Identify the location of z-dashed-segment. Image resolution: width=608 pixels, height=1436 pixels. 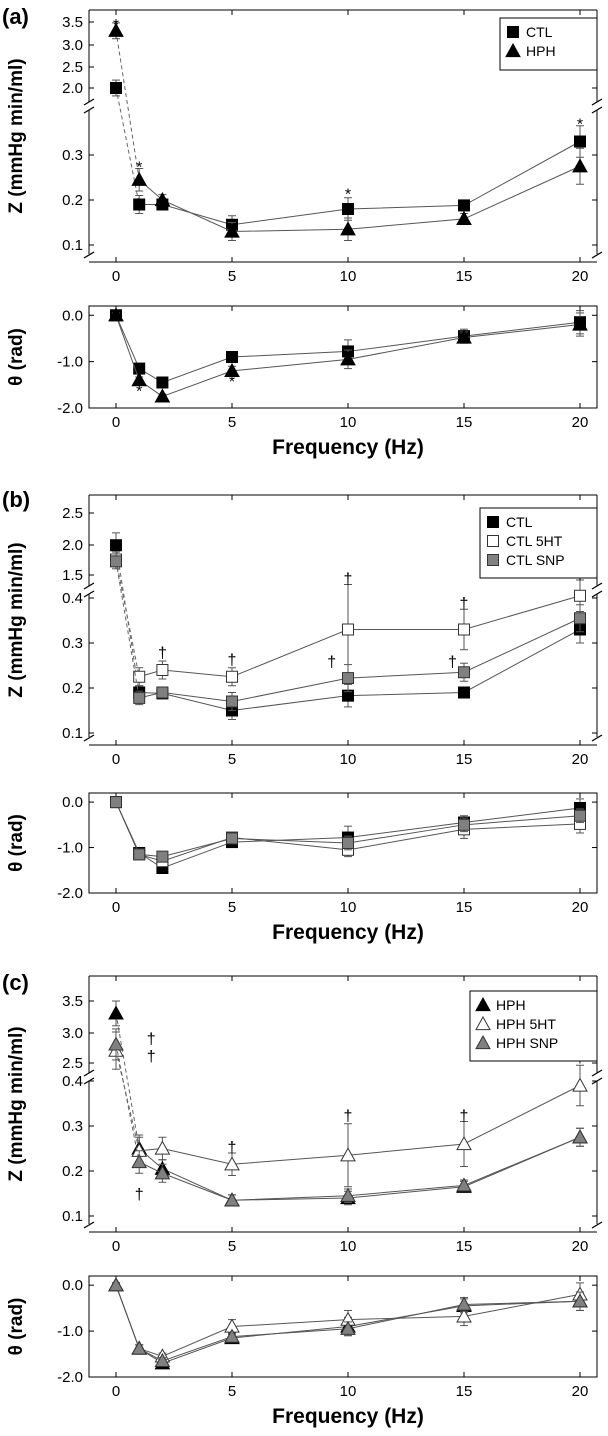
(127, 619).